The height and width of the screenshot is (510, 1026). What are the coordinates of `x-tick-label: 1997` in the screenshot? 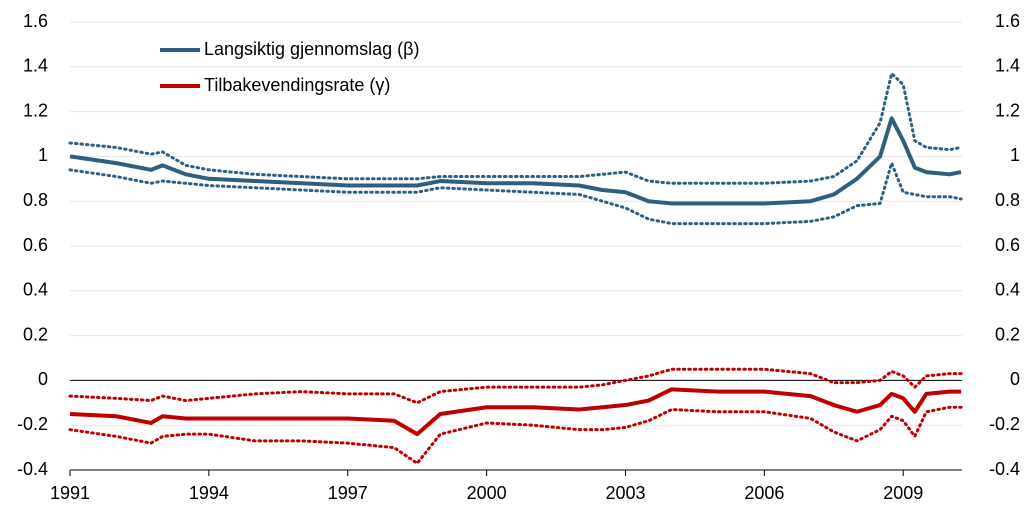 It's located at (348, 493).